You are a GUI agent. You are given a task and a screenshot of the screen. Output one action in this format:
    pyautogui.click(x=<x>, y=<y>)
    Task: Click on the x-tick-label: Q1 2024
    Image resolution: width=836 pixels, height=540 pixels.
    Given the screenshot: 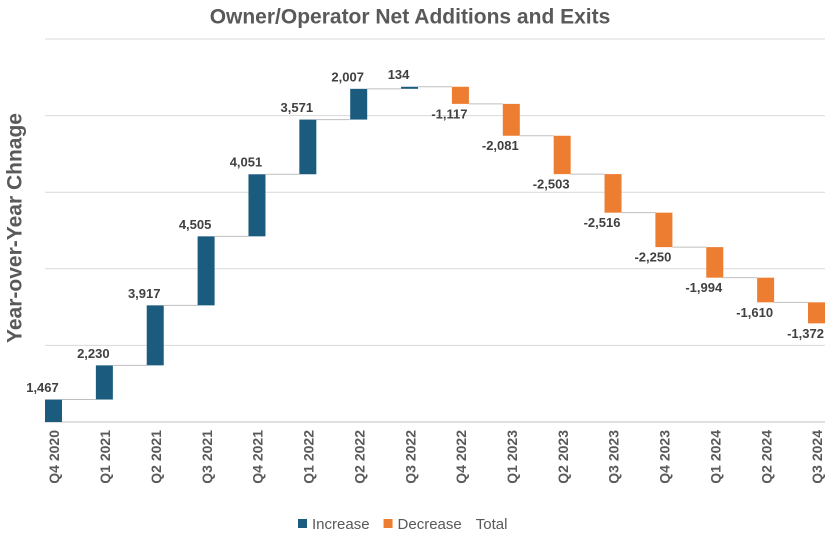 What is the action you would take?
    pyautogui.click(x=715, y=457)
    